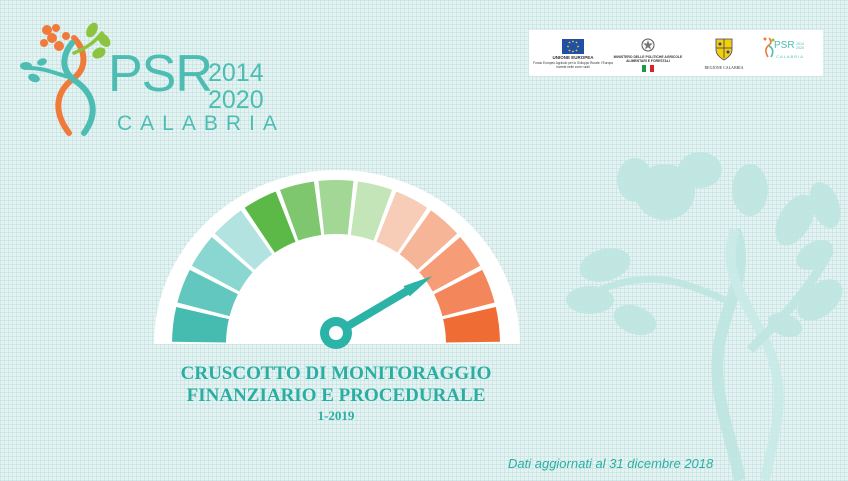  Describe the element at coordinates (611, 463) in the screenshot. I see `data-updated-note: Dati aggiornati al 31 dicembre 2018` at that location.